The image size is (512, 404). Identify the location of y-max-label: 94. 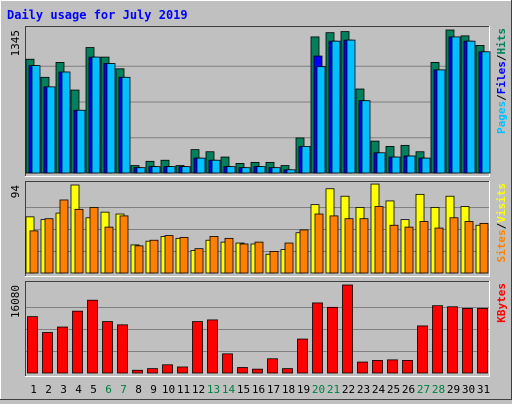
(15, 192).